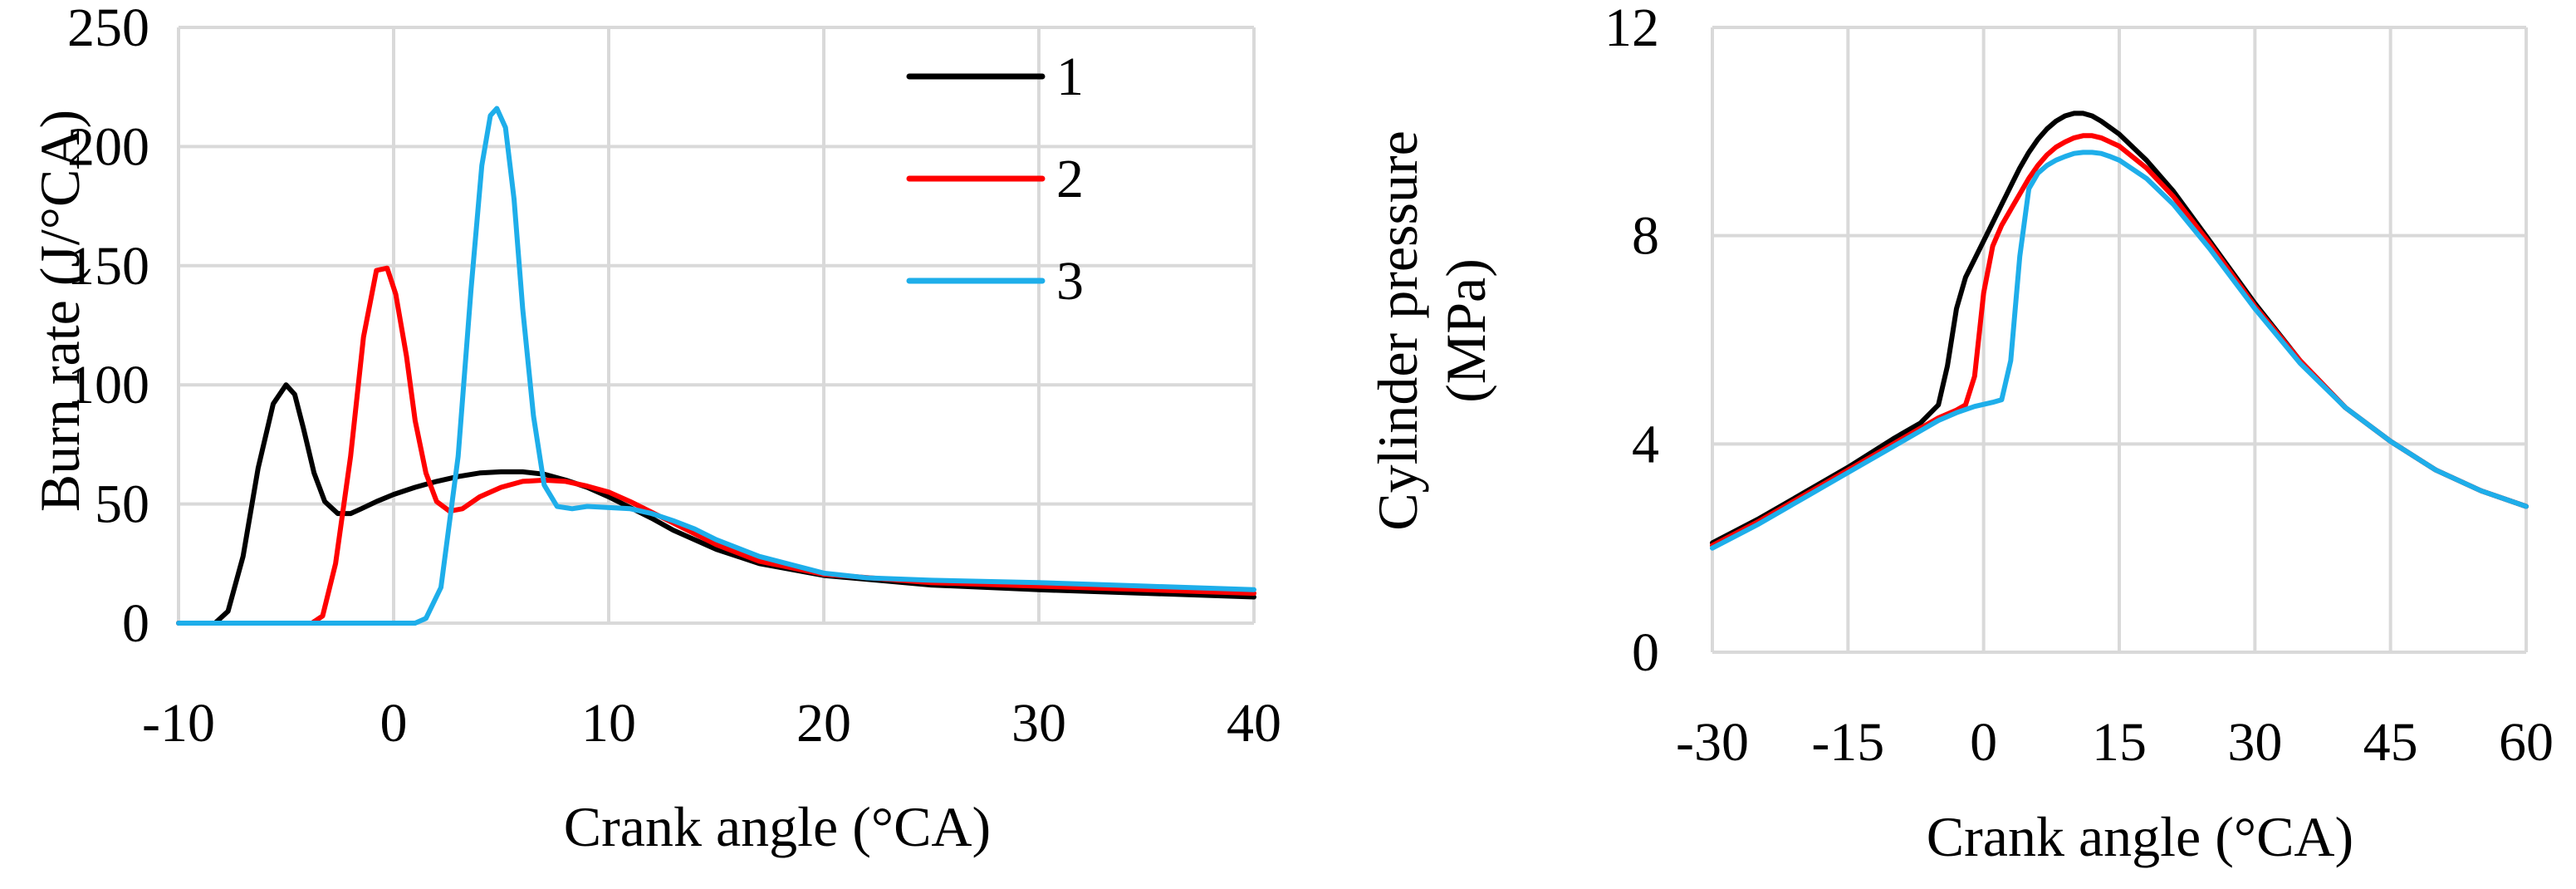  What do you see at coordinates (1983, 742) in the screenshot?
I see `cylinder-pressure-x-tick-label: 0` at bounding box center [1983, 742].